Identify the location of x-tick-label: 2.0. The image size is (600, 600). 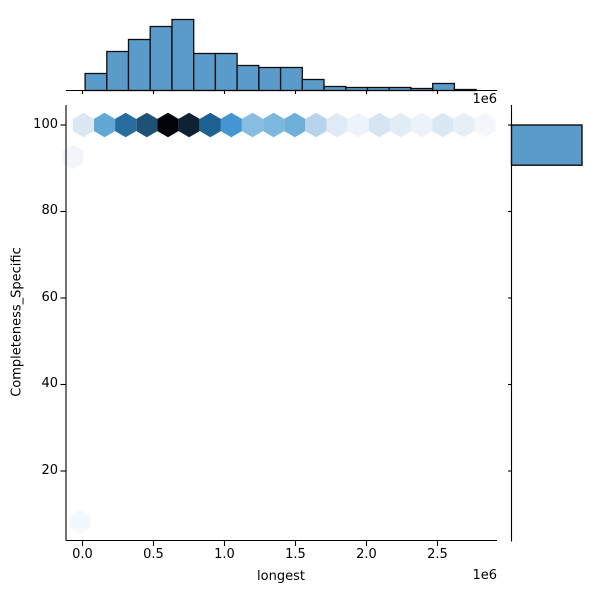
(366, 554).